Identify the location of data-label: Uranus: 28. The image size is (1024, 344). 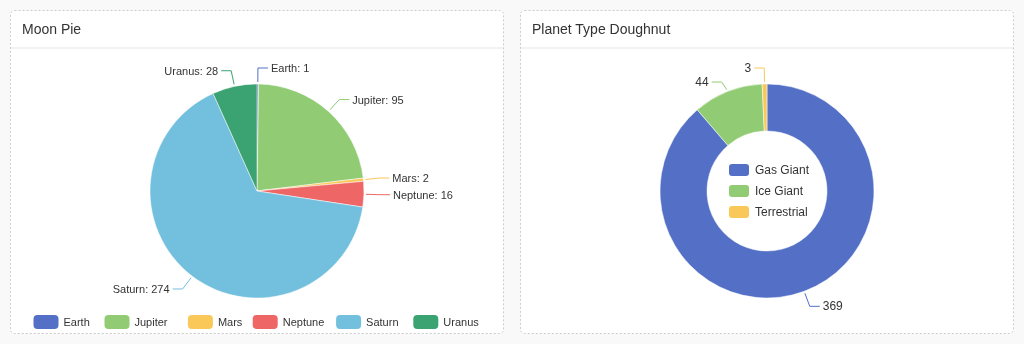
(191, 70).